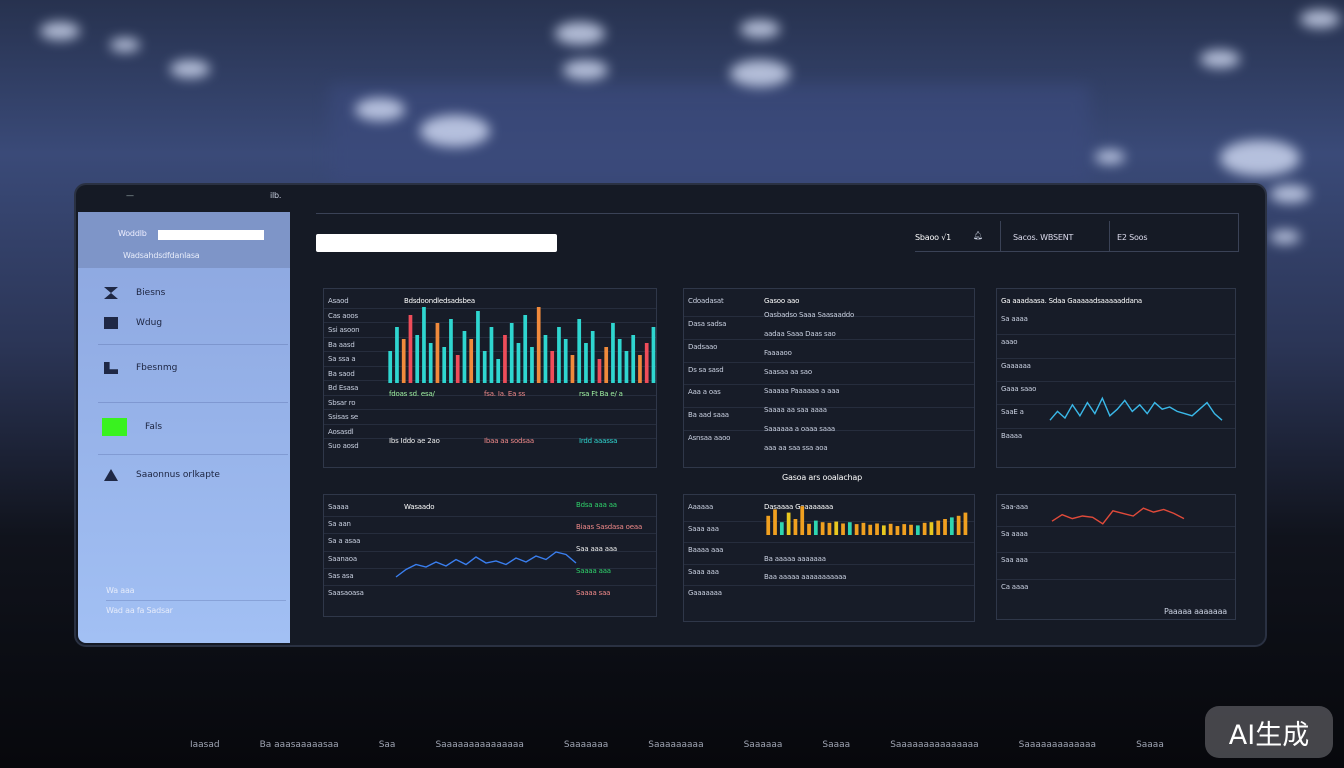 This screenshot has height=768, width=1344. Describe the element at coordinates (1072, 301) in the screenshot. I see `panel-title: Ga aaadaasa. Sdaa Gaaaaadsaaaaaddana` at that location.